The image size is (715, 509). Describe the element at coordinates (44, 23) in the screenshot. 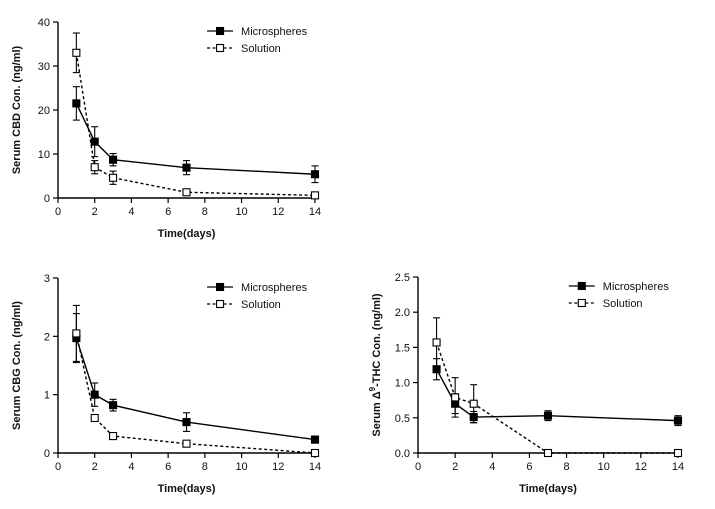

I see `y-tick-label: 40` at that location.